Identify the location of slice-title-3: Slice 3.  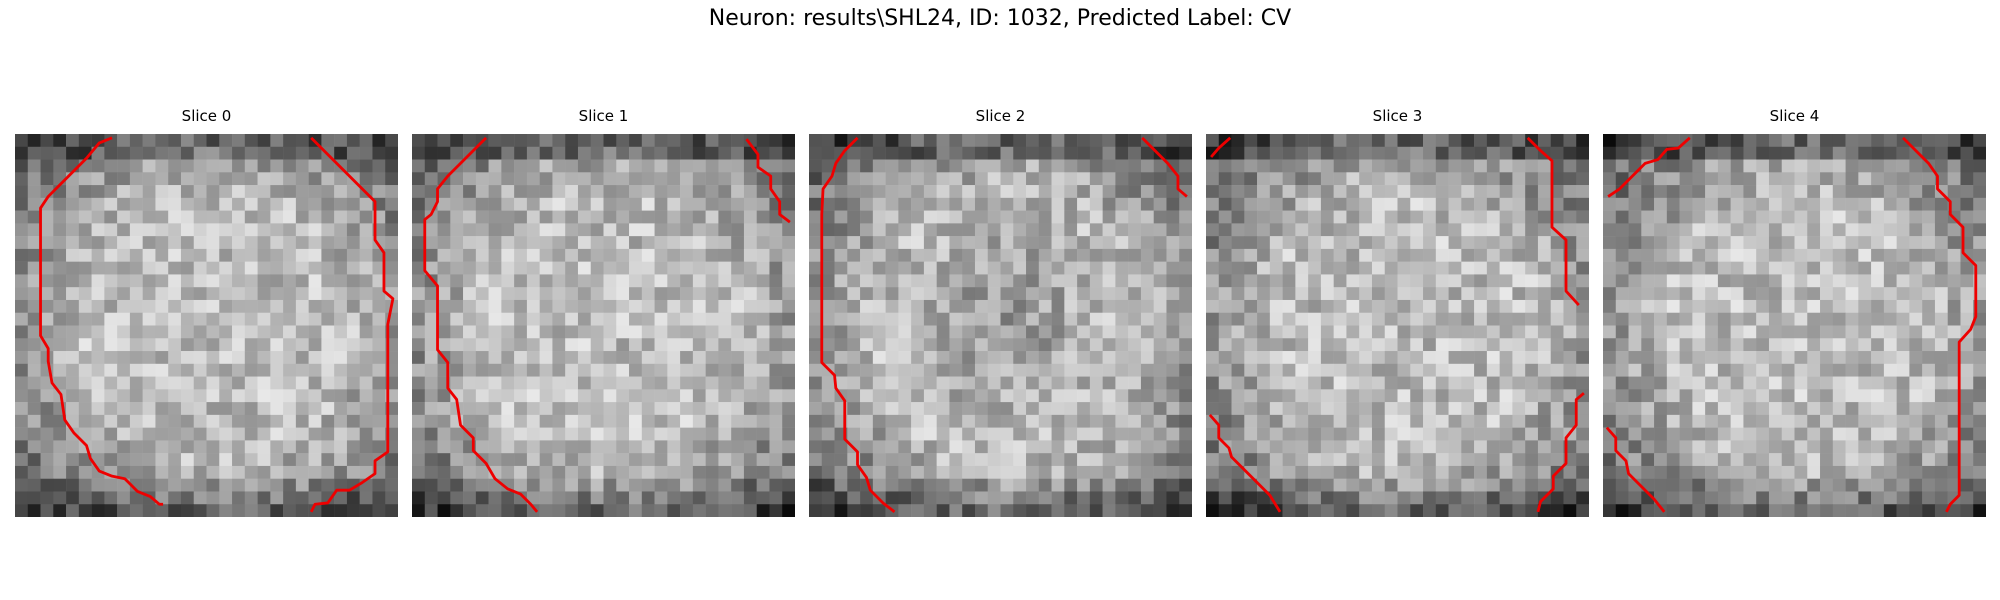
(1397, 116).